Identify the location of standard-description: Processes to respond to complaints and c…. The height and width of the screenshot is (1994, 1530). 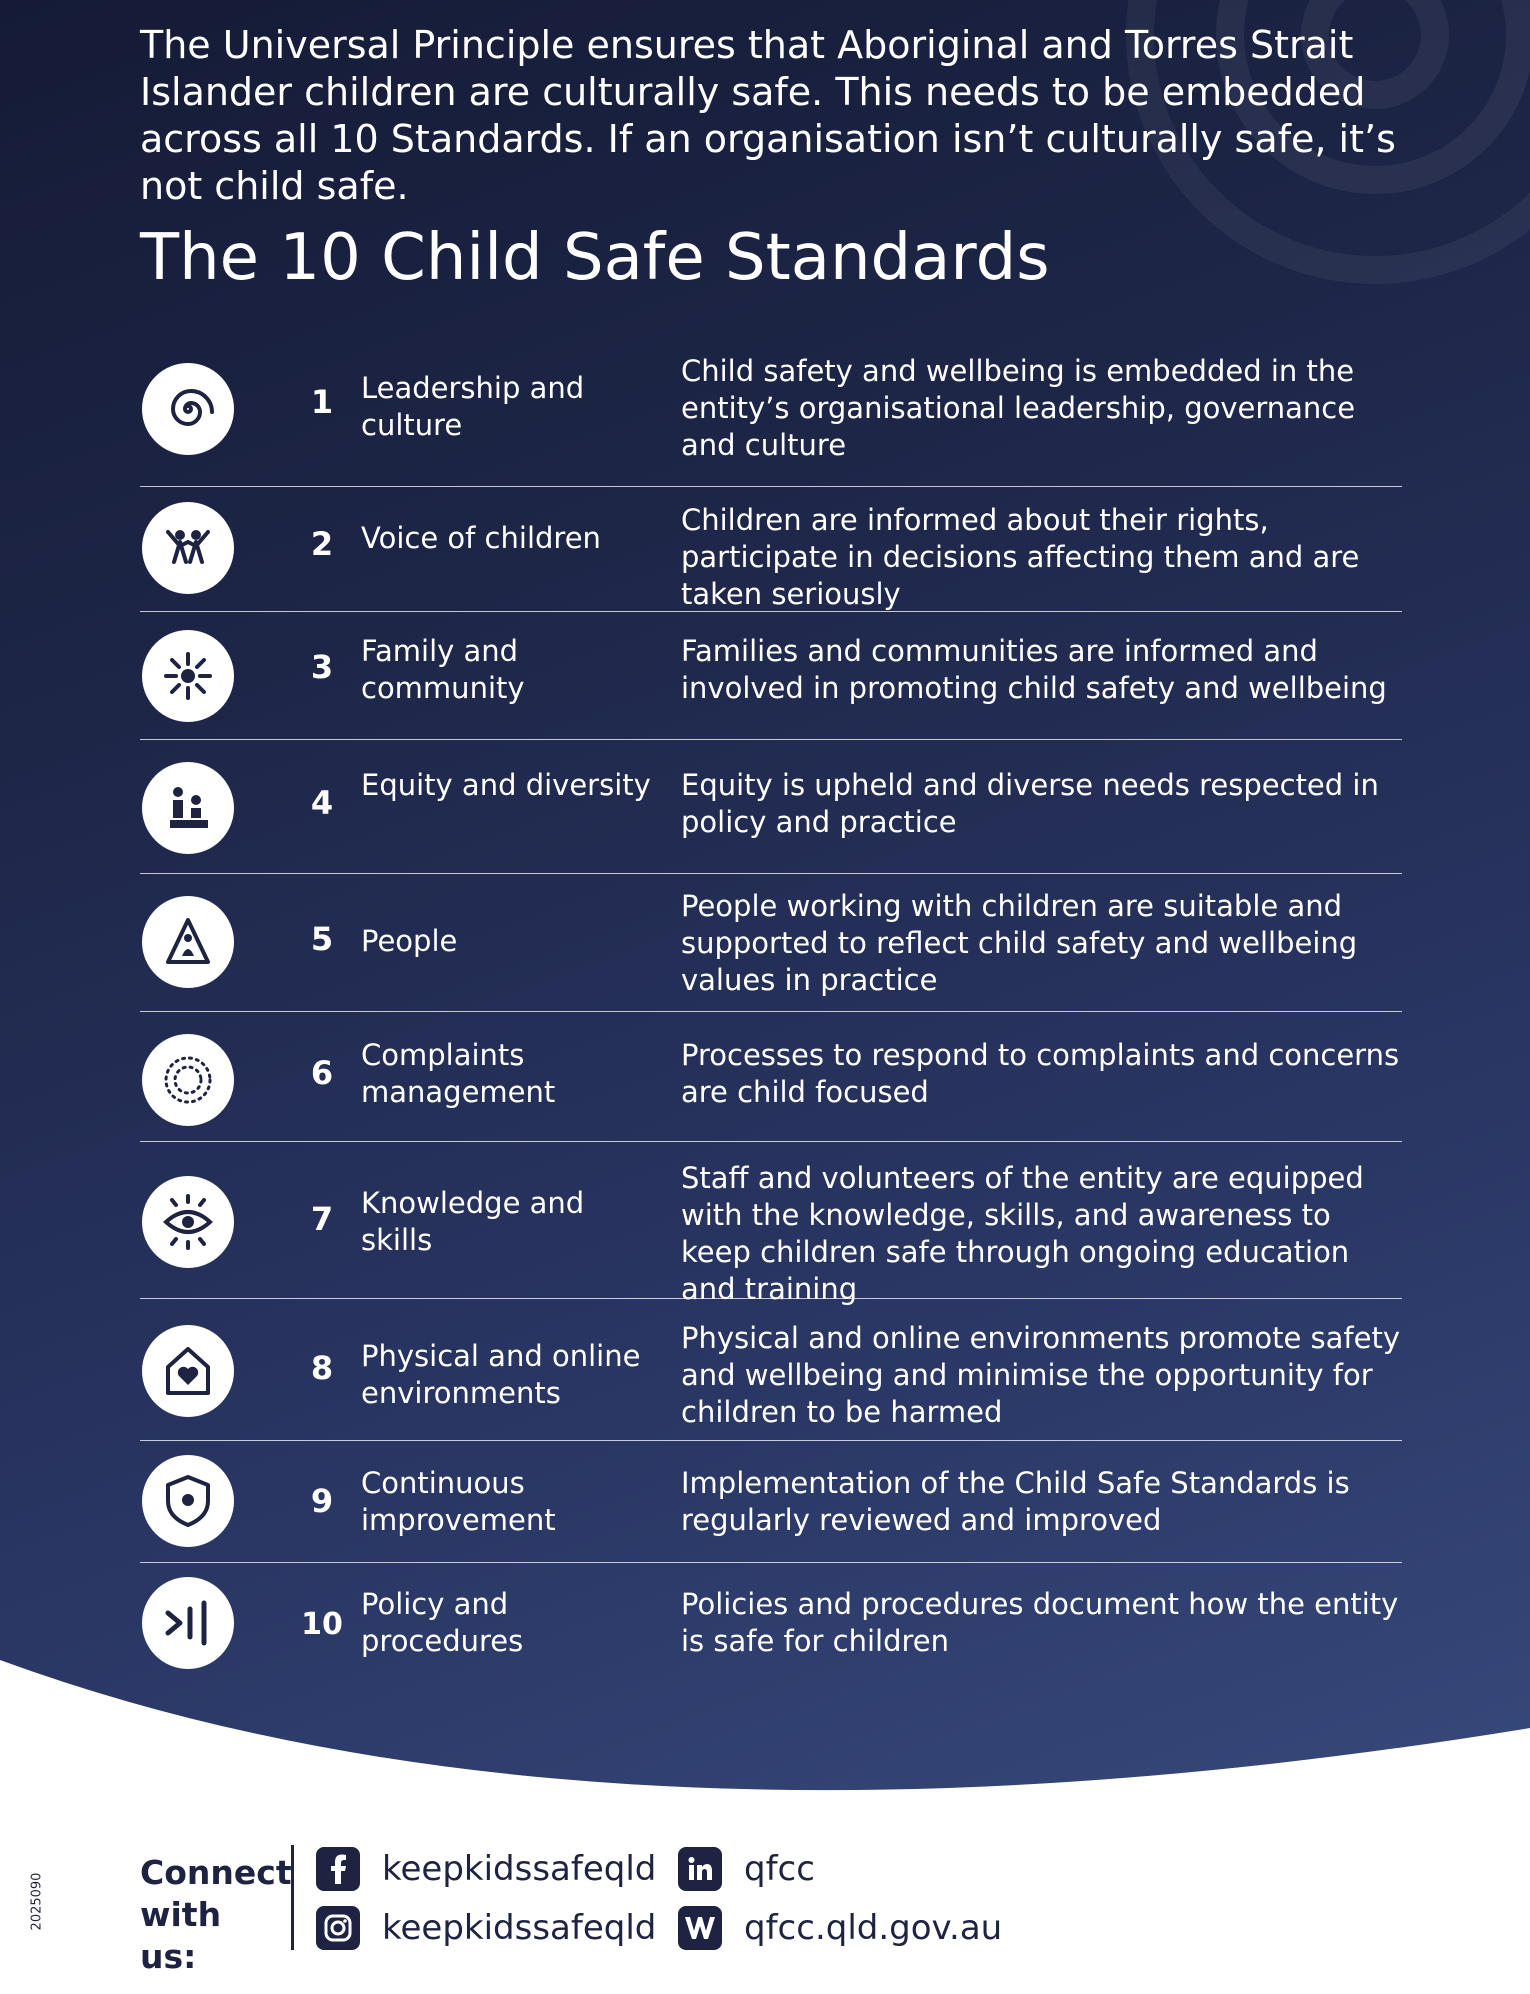
(1040, 1073).